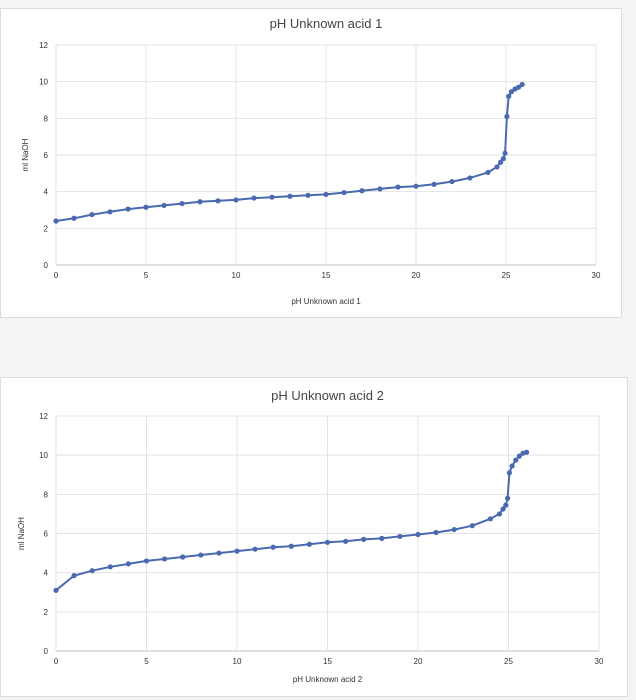 The height and width of the screenshot is (700, 636). I want to click on x-axis-title: pH Unknown acid 2, so click(328, 679).